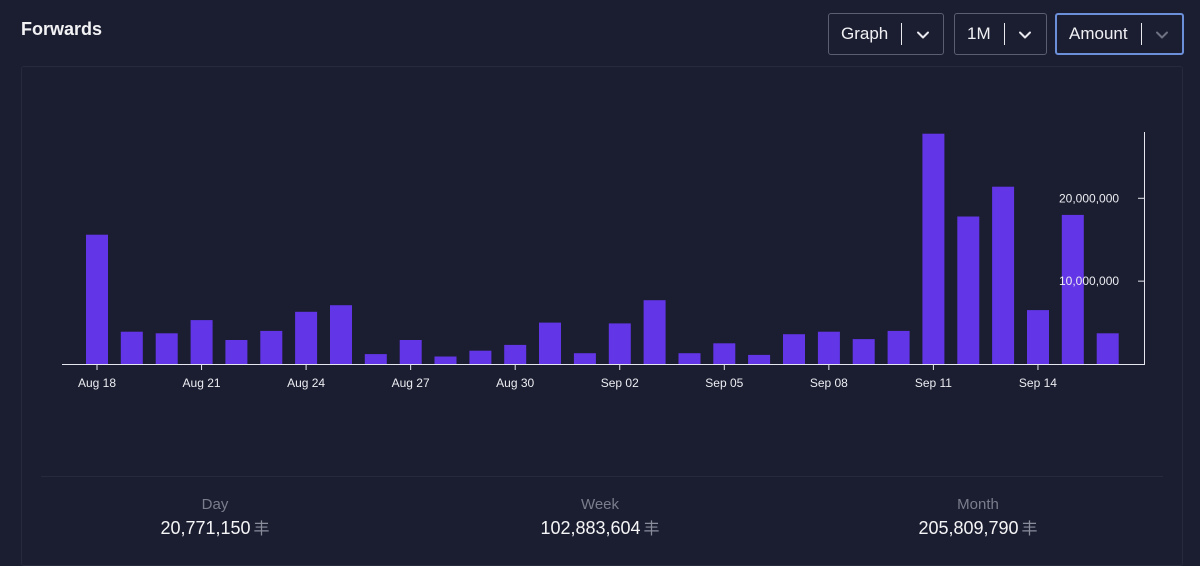  Describe the element at coordinates (1000, 34) in the screenshot. I see `range-select: 1M` at that location.